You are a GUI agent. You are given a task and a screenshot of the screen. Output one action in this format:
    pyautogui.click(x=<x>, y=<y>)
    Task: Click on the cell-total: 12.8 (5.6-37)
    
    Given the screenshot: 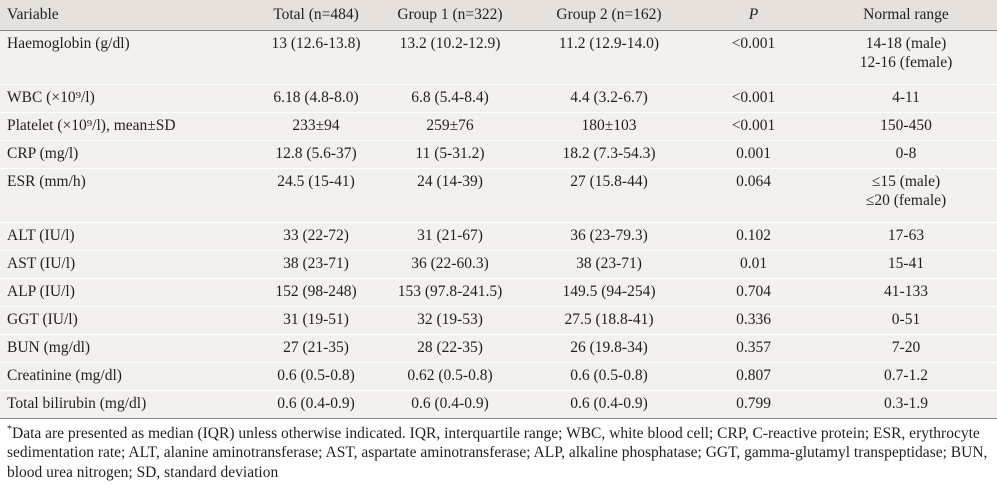 What is the action you would take?
    pyautogui.click(x=316, y=154)
    